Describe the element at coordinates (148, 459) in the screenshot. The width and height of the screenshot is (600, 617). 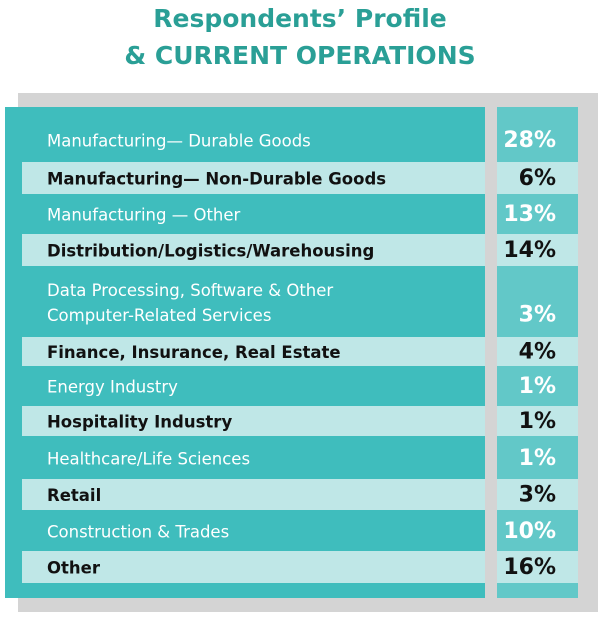
I see `row-label: Healthcare/Life Sciences` at that location.